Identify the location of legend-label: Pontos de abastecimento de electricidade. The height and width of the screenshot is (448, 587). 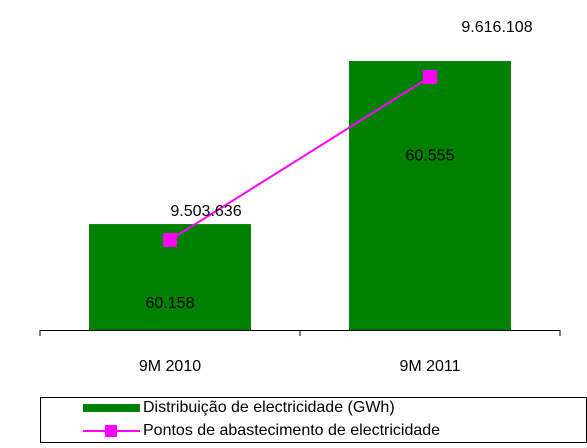
(291, 430).